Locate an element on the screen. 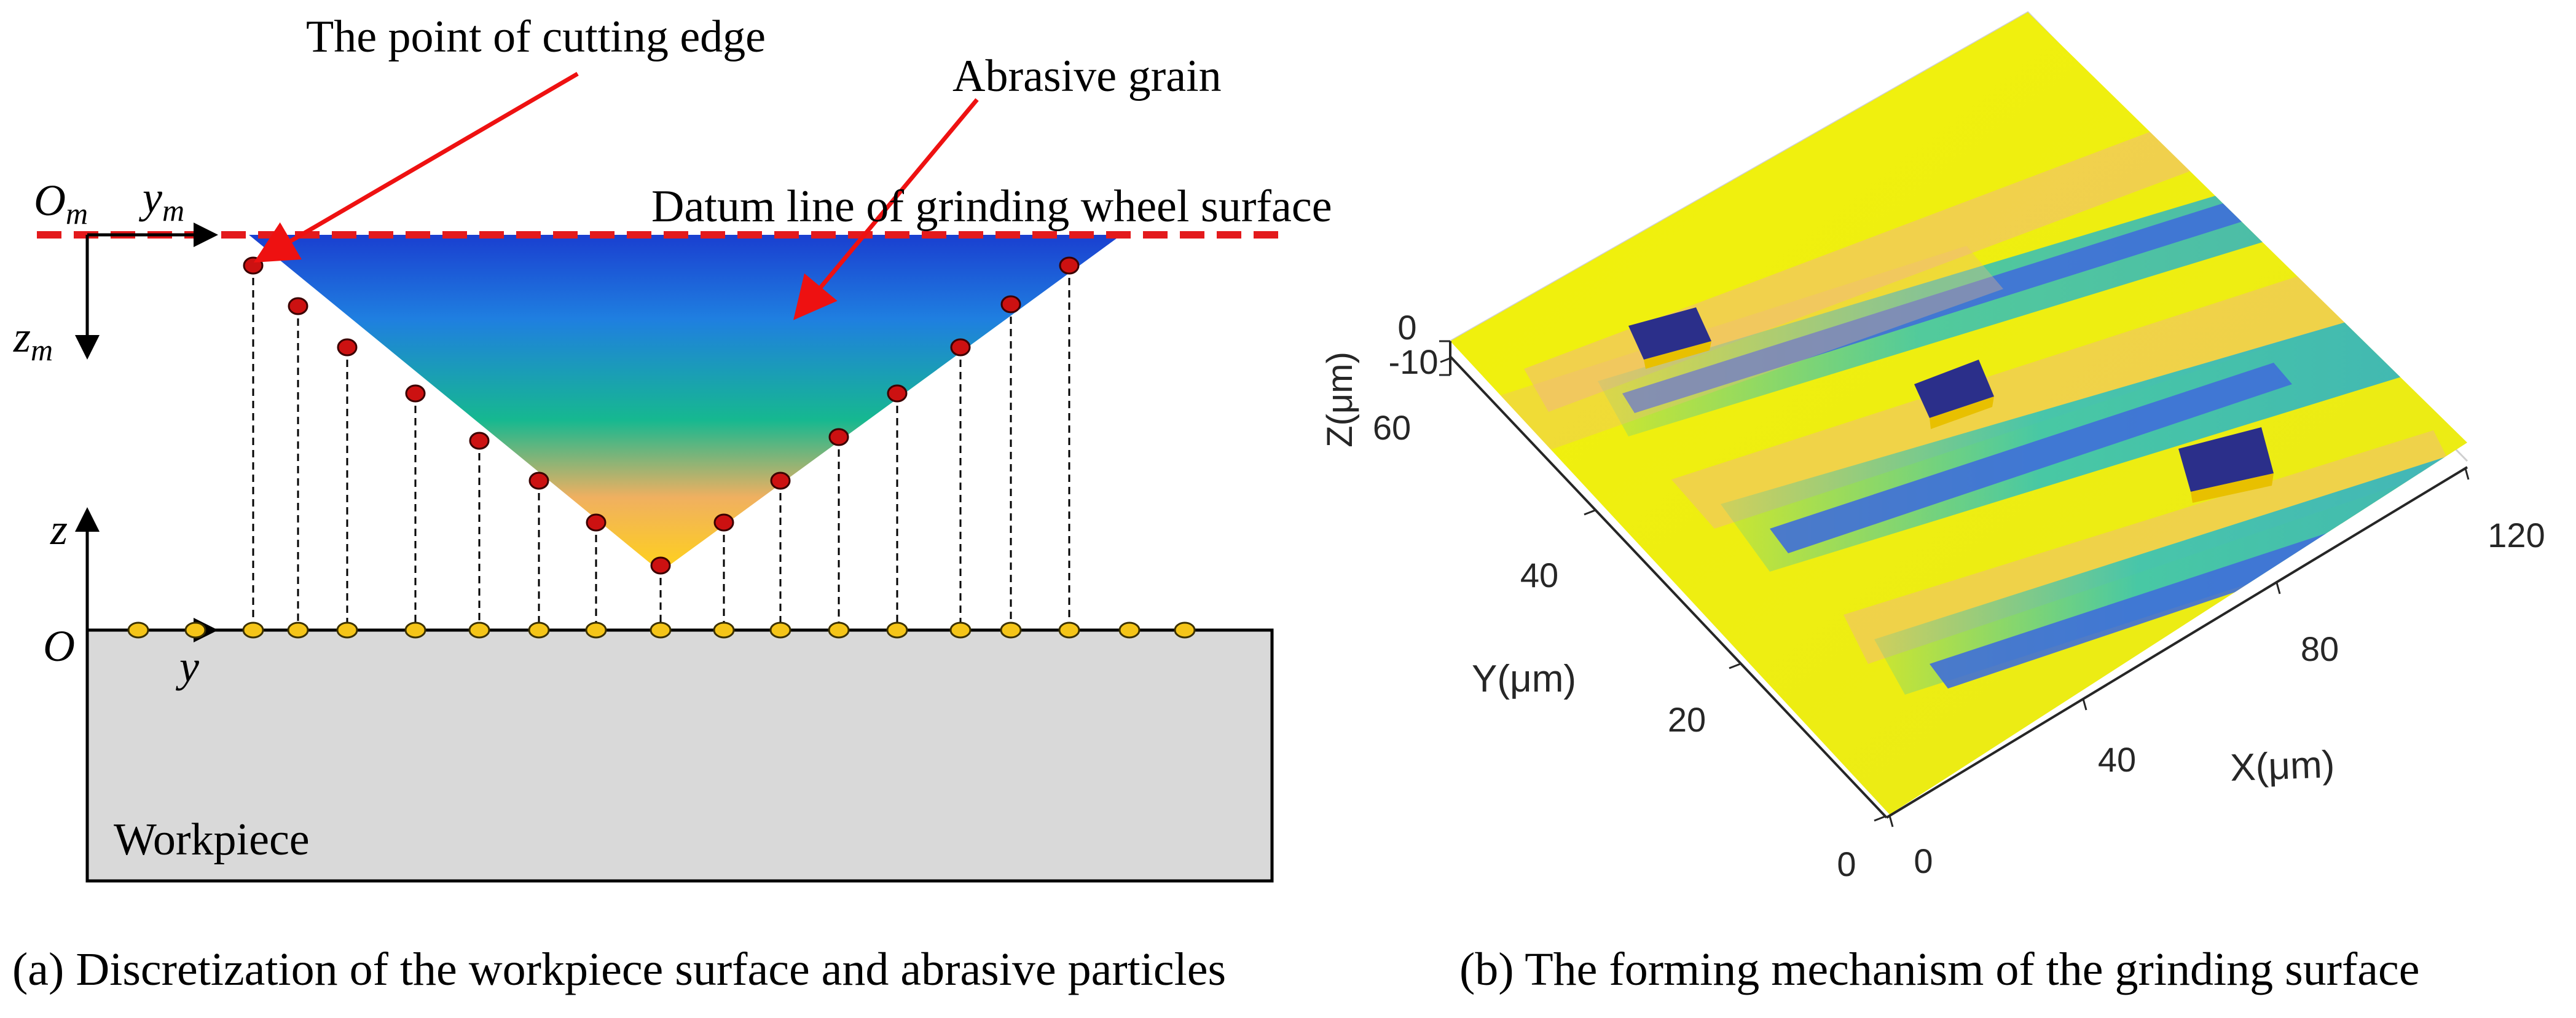 Image resolution: width=2576 pixels, height=1018 pixels. tick-label: 80 is located at coordinates (2320, 648).